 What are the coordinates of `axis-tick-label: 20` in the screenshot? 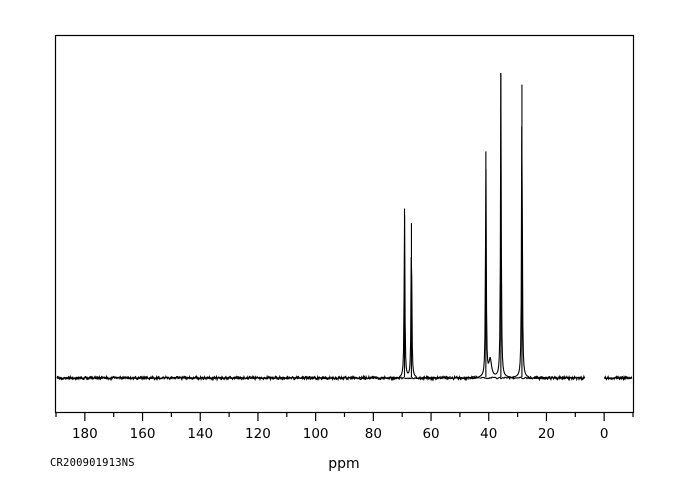 It's located at (546, 434).